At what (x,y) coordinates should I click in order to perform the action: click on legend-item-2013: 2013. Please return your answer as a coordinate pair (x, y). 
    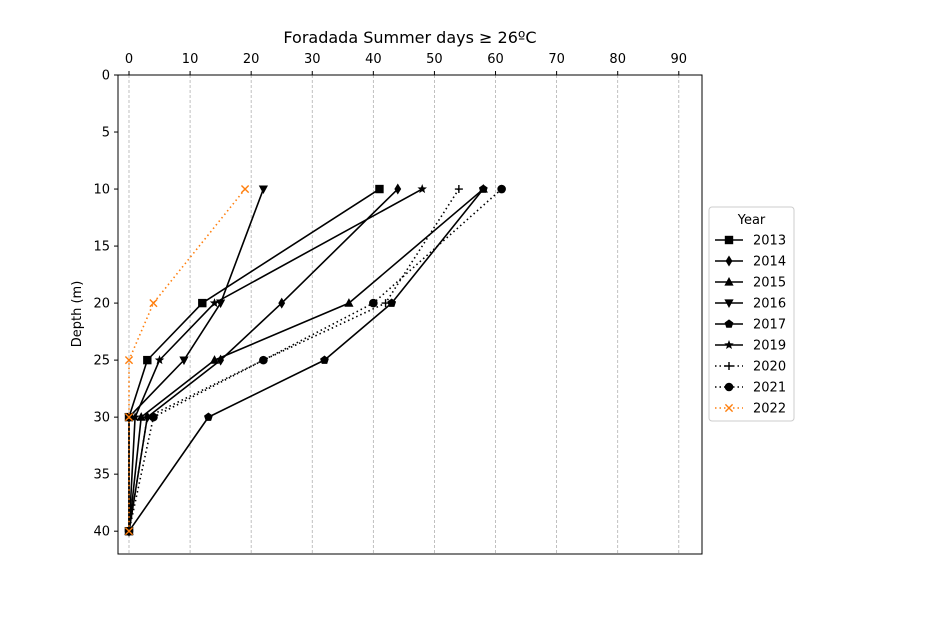
    Looking at the image, I should click on (750, 241).